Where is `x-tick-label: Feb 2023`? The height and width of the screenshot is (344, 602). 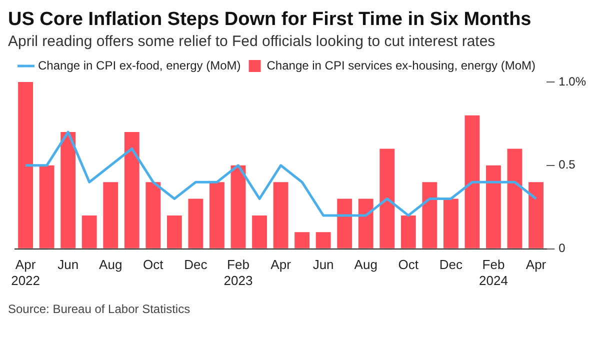 x-tick-label: Feb 2023 is located at coordinates (238, 272).